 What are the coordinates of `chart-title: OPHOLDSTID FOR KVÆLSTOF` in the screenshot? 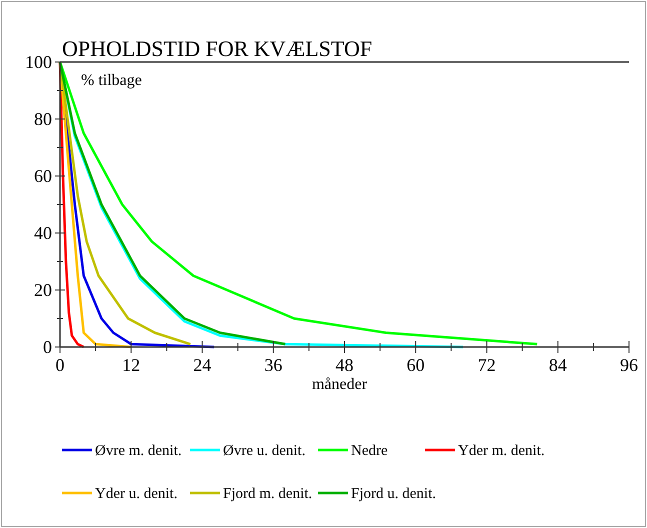 It's located at (217, 48).